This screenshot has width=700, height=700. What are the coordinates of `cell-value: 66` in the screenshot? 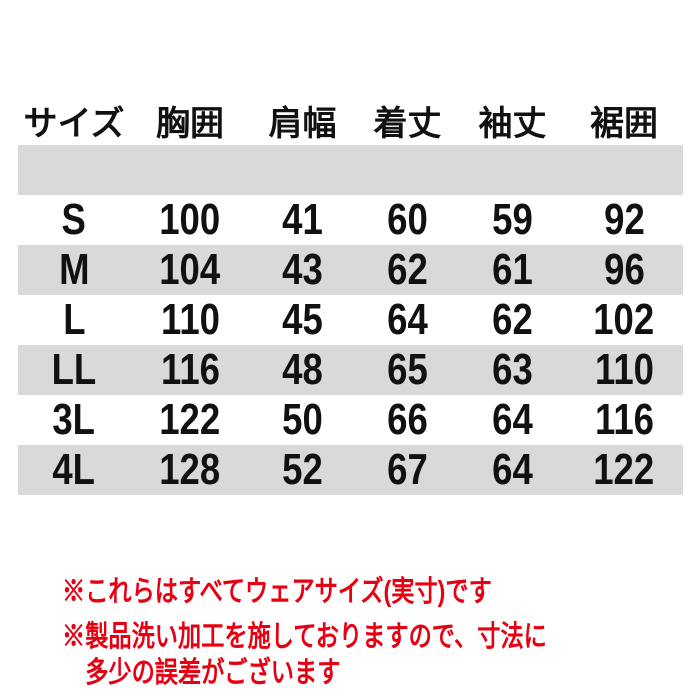 It's located at (407, 419).